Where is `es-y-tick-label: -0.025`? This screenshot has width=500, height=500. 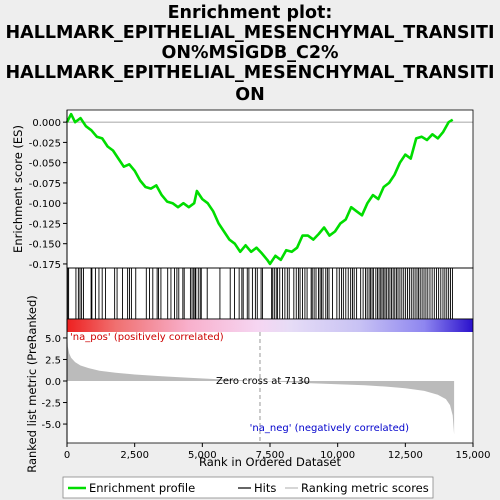 es-y-tick-label: -0.025 is located at coordinates (45, 143).